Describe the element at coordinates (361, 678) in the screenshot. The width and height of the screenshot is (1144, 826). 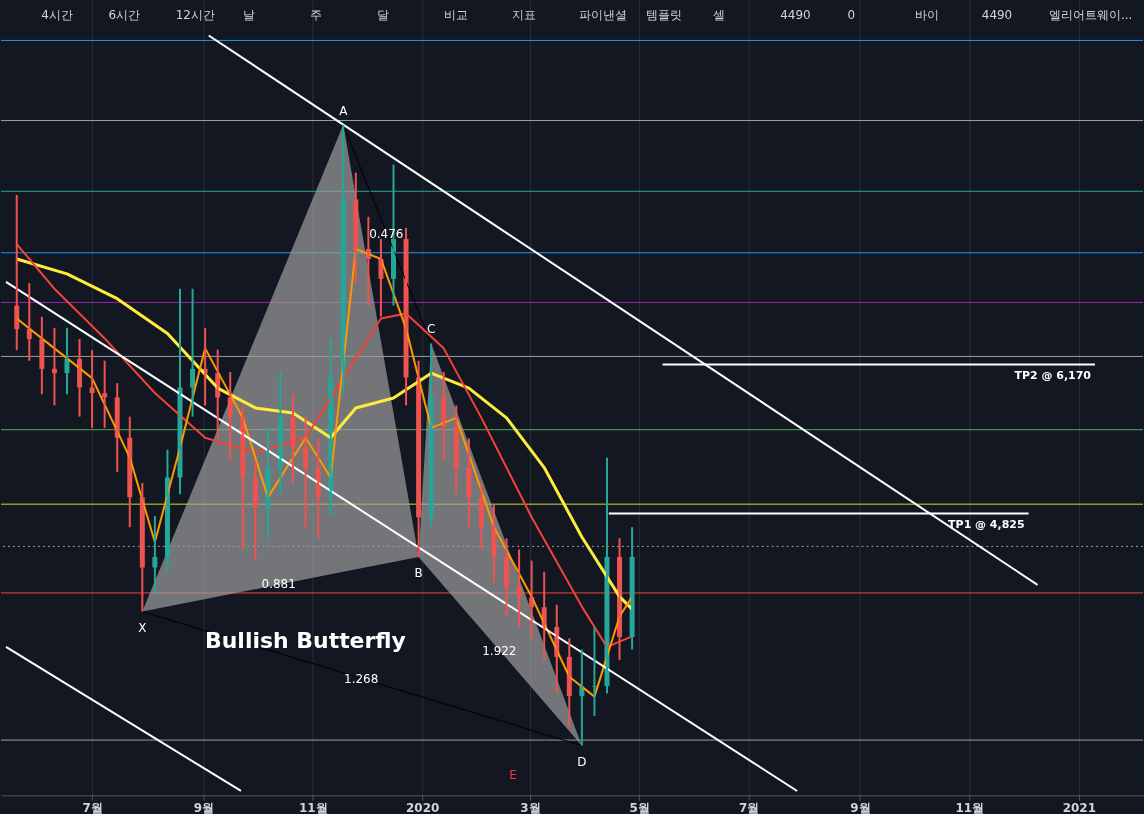
I see `annotation: 1.268` at that location.